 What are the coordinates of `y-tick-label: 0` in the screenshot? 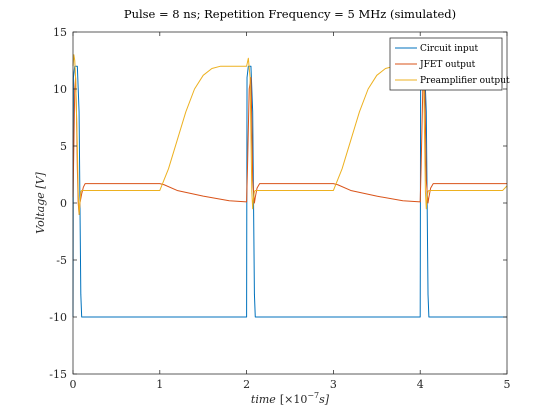 It's located at (63, 203).